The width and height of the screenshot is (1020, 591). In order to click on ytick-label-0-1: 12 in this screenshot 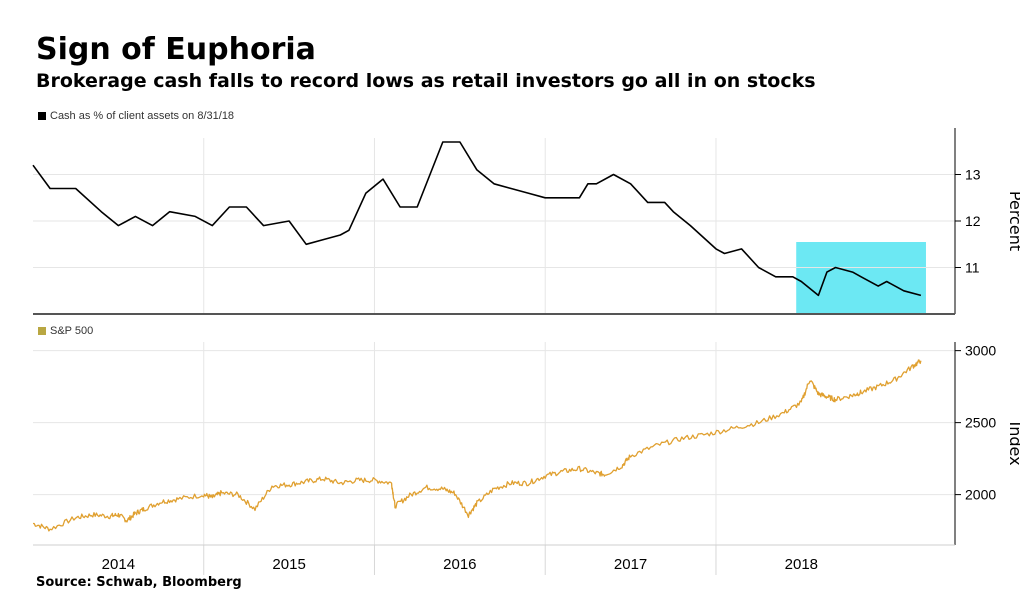, I will do `click(973, 221)`.